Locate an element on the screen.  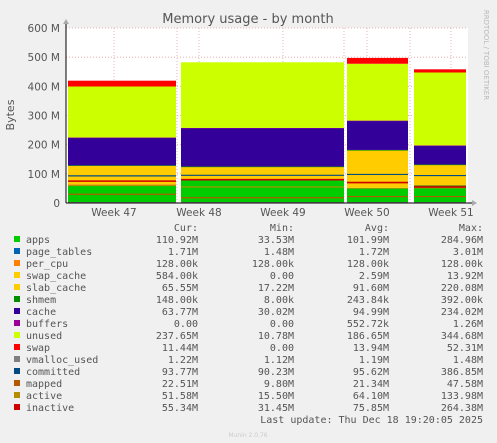
legend-avg-value: 64.10M is located at coordinates (371, 396).